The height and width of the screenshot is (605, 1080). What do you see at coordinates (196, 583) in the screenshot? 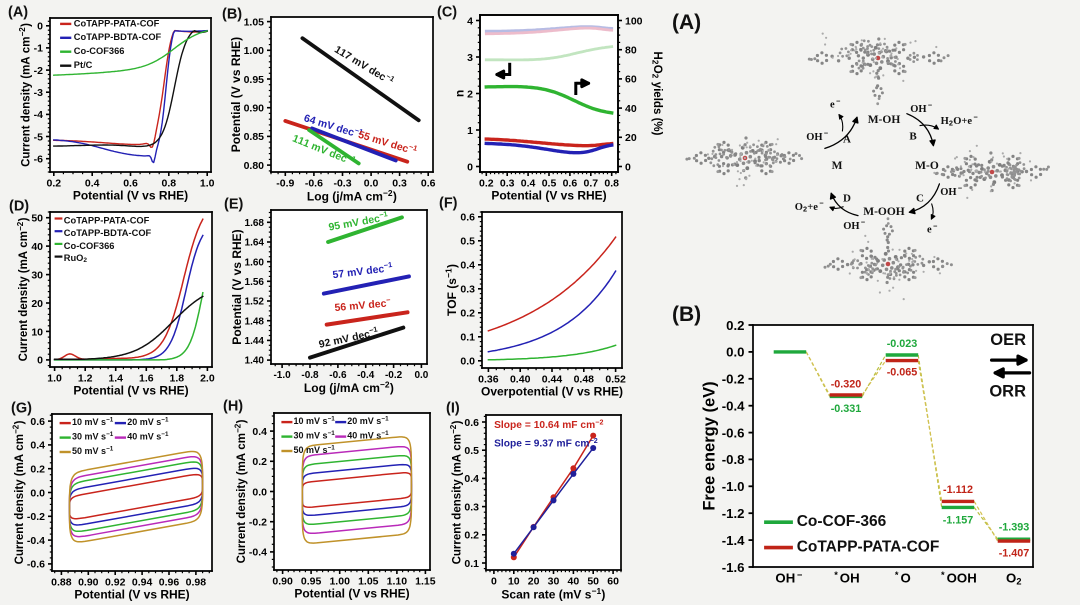
I see `svg-text: 0.98` at bounding box center [196, 583].